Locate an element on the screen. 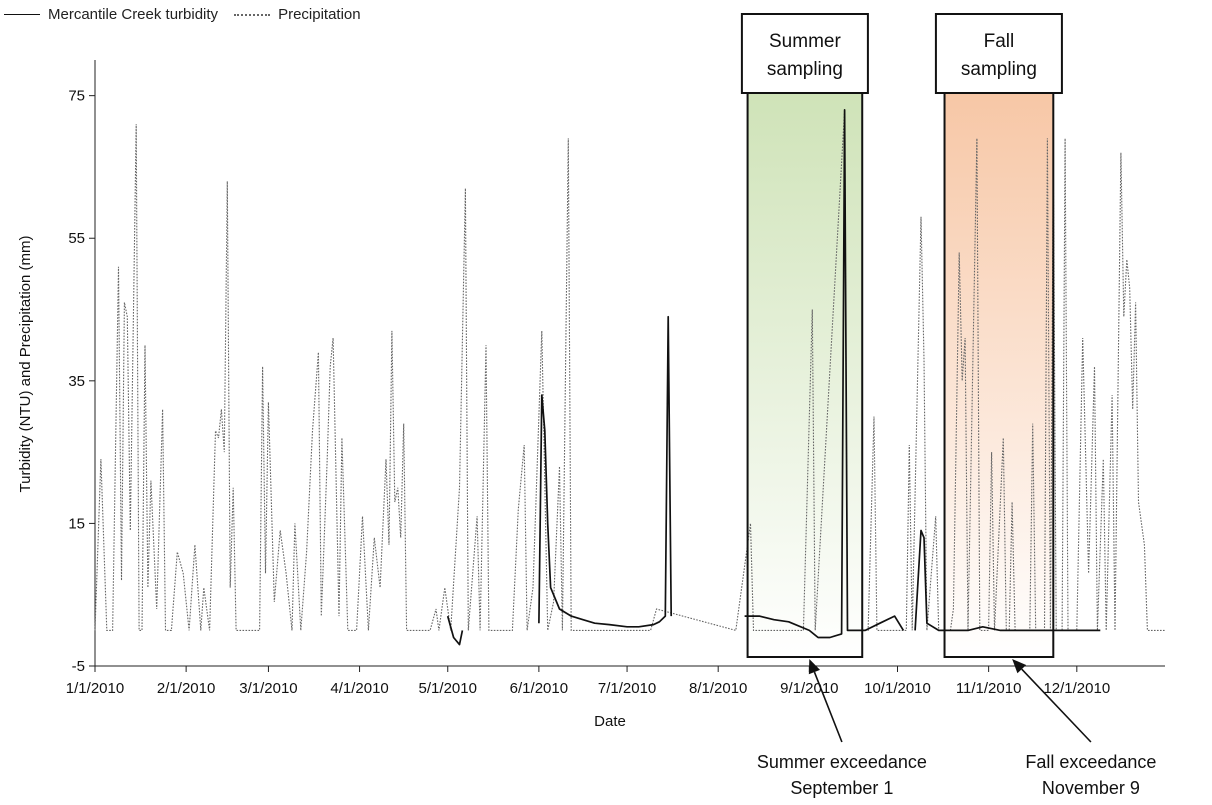 The height and width of the screenshot is (805, 1212). legend-precipitation-label: Precipitation is located at coordinates (319, 14).